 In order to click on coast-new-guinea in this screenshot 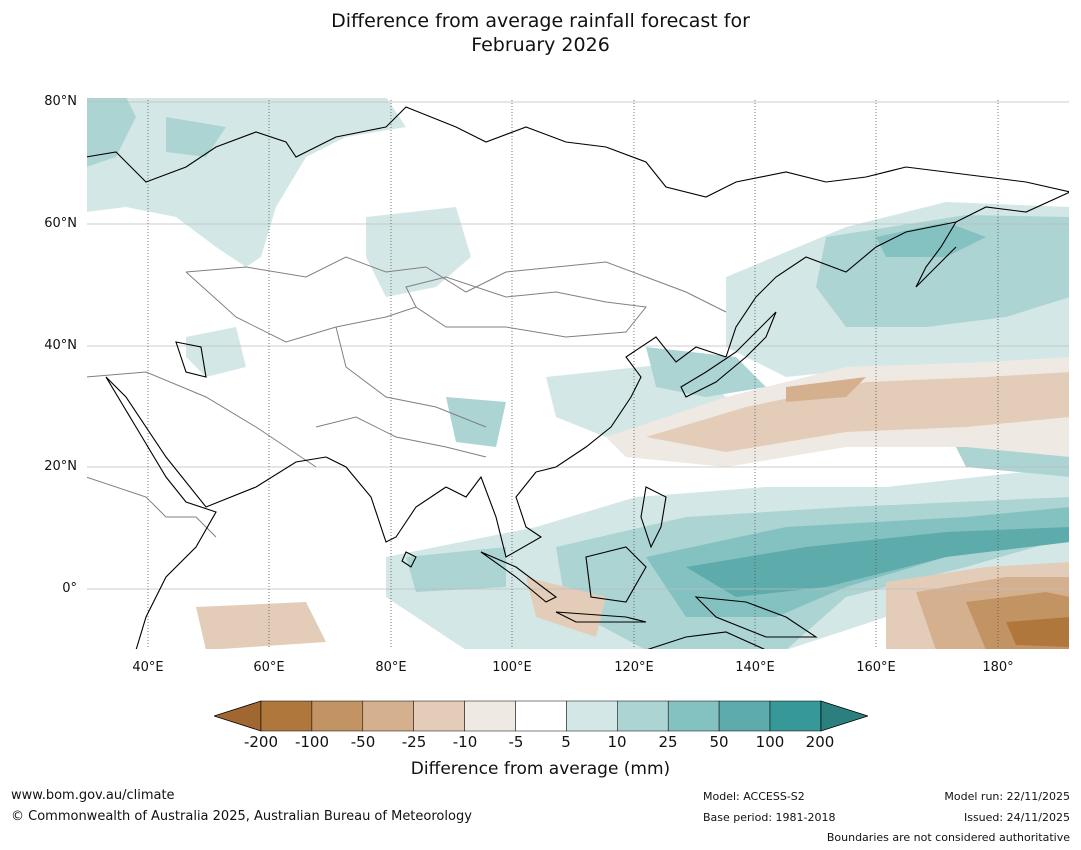, I will do `click(756, 617)`.